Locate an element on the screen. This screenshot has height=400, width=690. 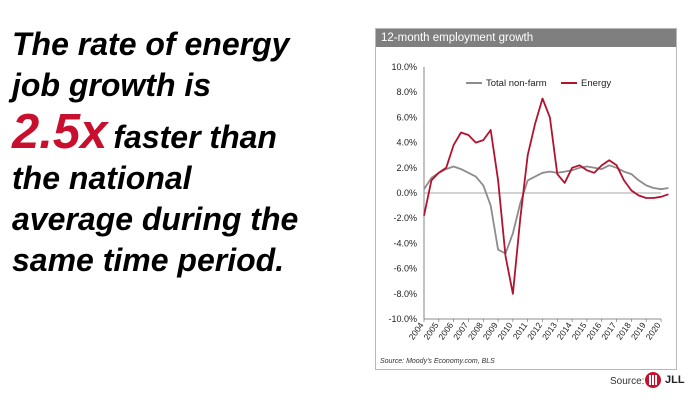
chart-title: 12-month employment growth is located at coordinates (526, 38).